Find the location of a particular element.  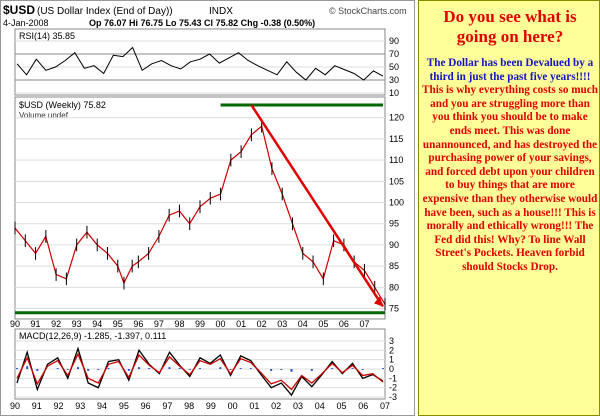

macd-tick-label: 2 is located at coordinates (391, 350).